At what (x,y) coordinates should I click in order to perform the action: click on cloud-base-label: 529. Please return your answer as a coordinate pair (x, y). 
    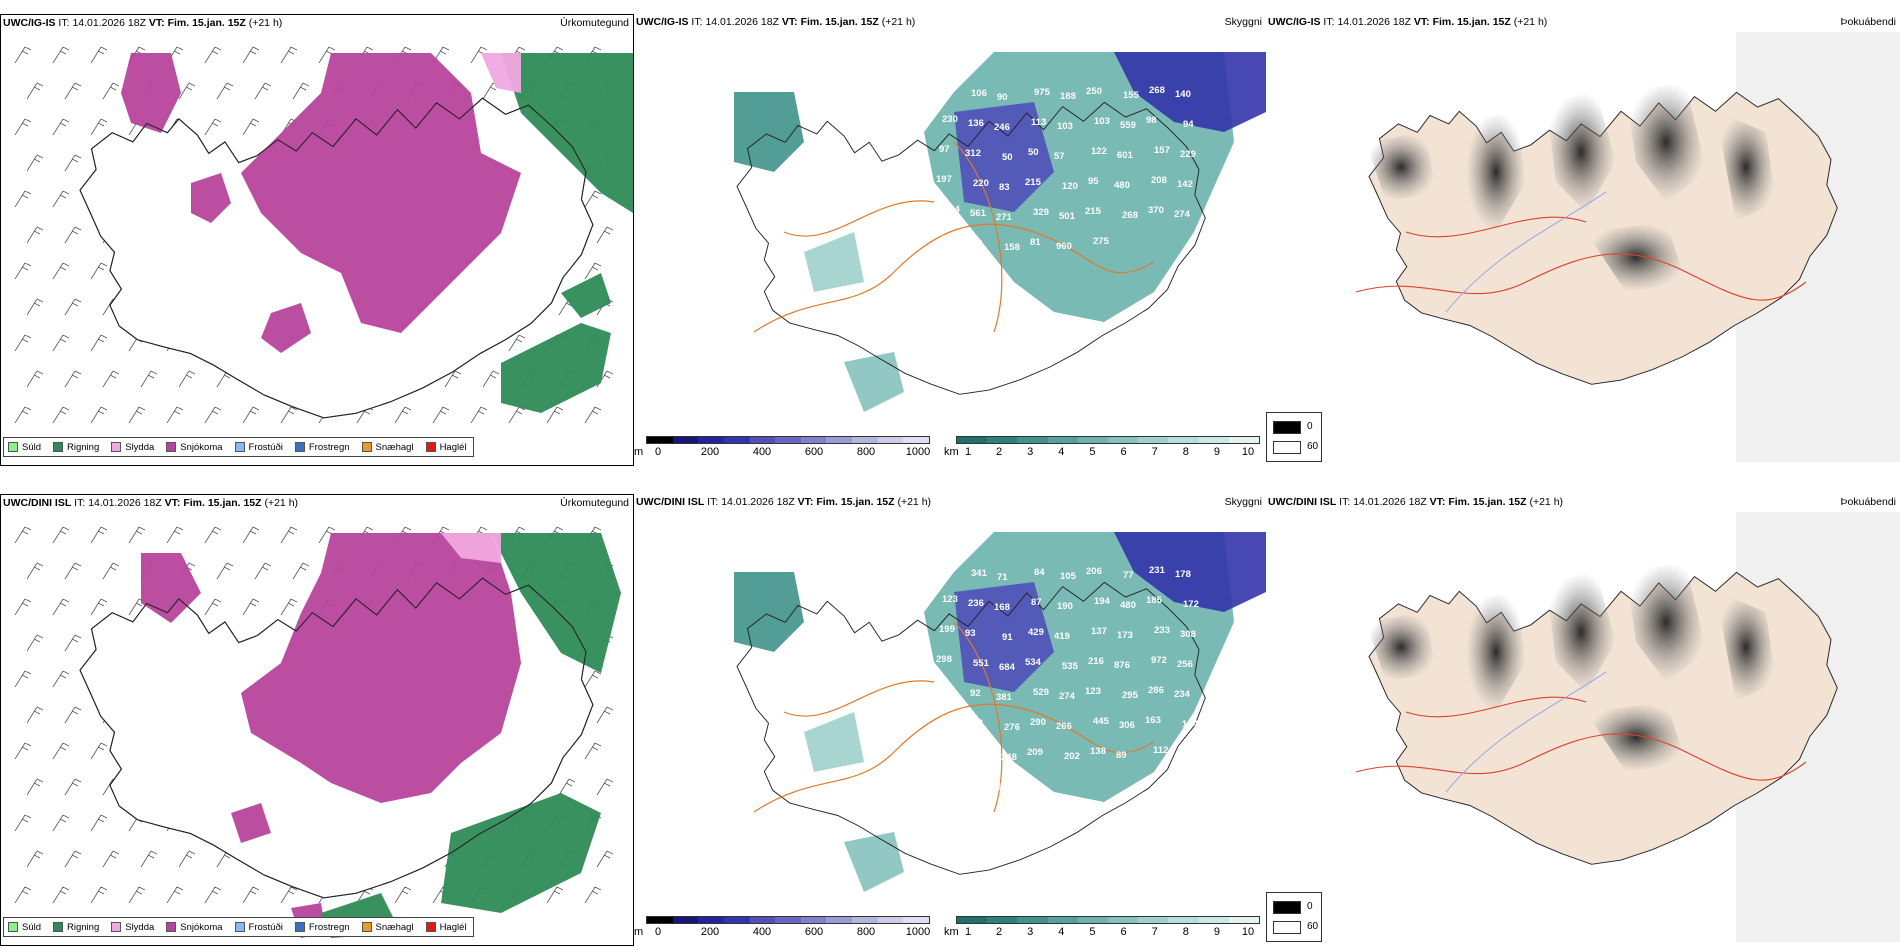
    Looking at the image, I should click on (1041, 692).